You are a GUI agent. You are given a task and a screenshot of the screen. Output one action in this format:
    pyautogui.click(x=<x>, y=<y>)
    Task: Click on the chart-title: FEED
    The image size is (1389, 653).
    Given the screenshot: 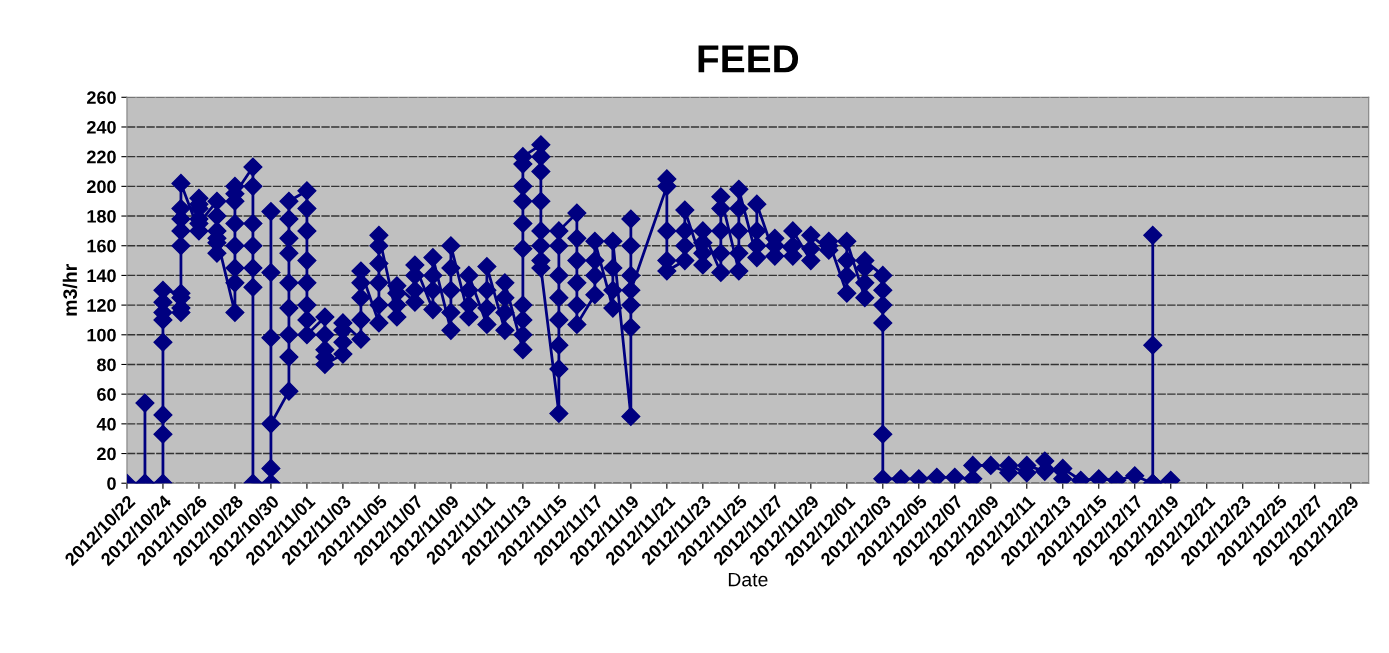 What is the action you would take?
    pyautogui.click(x=748, y=59)
    